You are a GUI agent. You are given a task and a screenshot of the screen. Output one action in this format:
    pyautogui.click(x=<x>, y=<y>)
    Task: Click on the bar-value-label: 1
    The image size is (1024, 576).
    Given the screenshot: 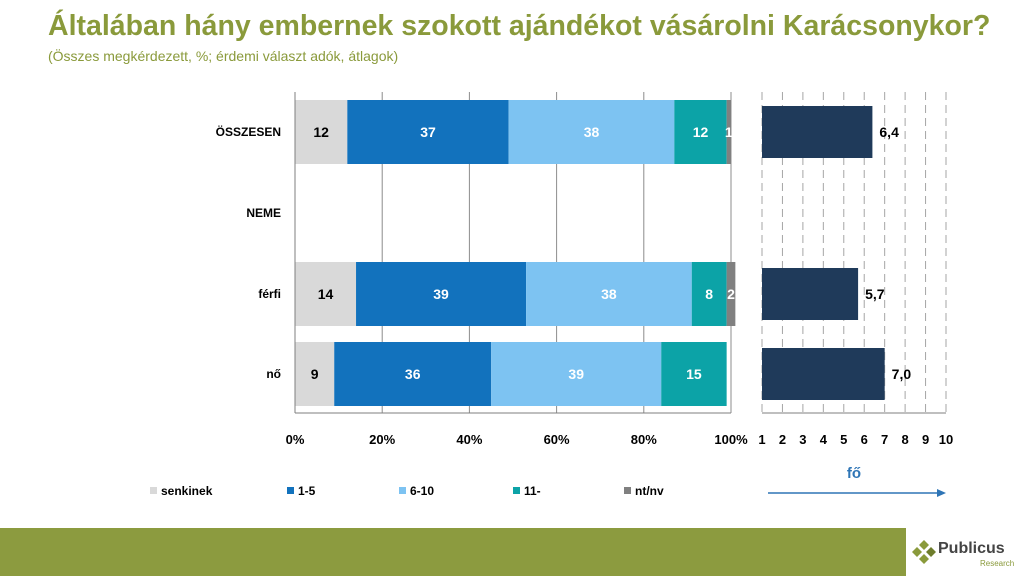 What is the action you would take?
    pyautogui.click(x=729, y=132)
    